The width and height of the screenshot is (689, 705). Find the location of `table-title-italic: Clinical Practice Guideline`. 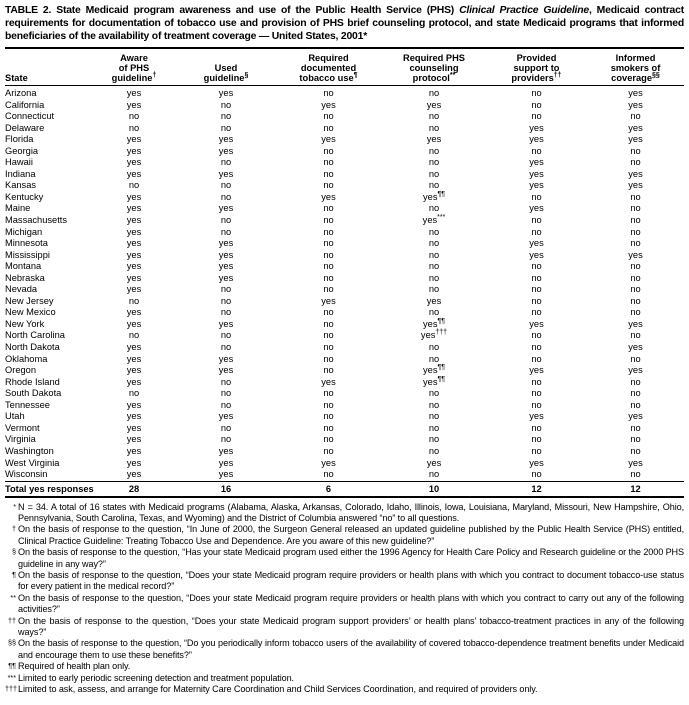

table-title-italic: Clinical Practice Guideline is located at coordinates (524, 10).